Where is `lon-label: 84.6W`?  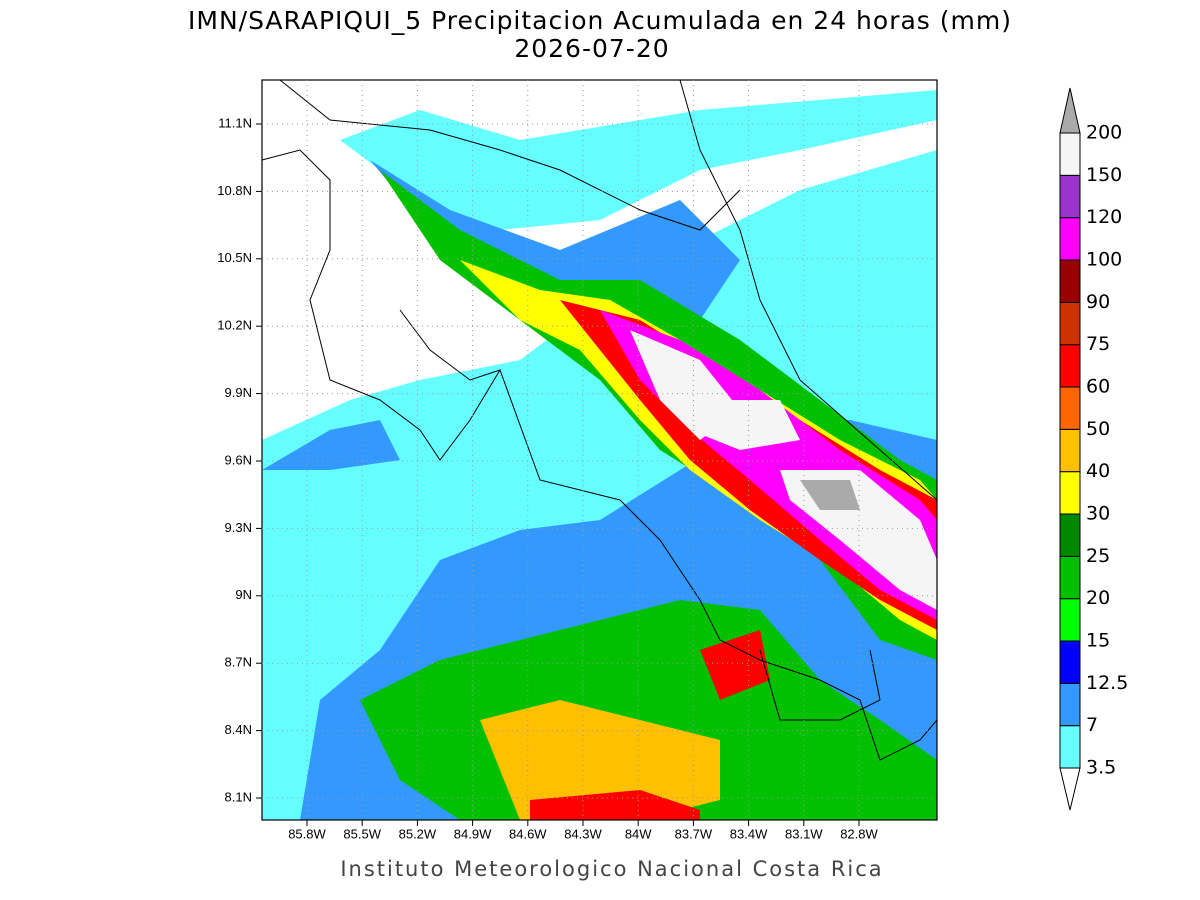
lon-label: 84.6W is located at coordinates (528, 833).